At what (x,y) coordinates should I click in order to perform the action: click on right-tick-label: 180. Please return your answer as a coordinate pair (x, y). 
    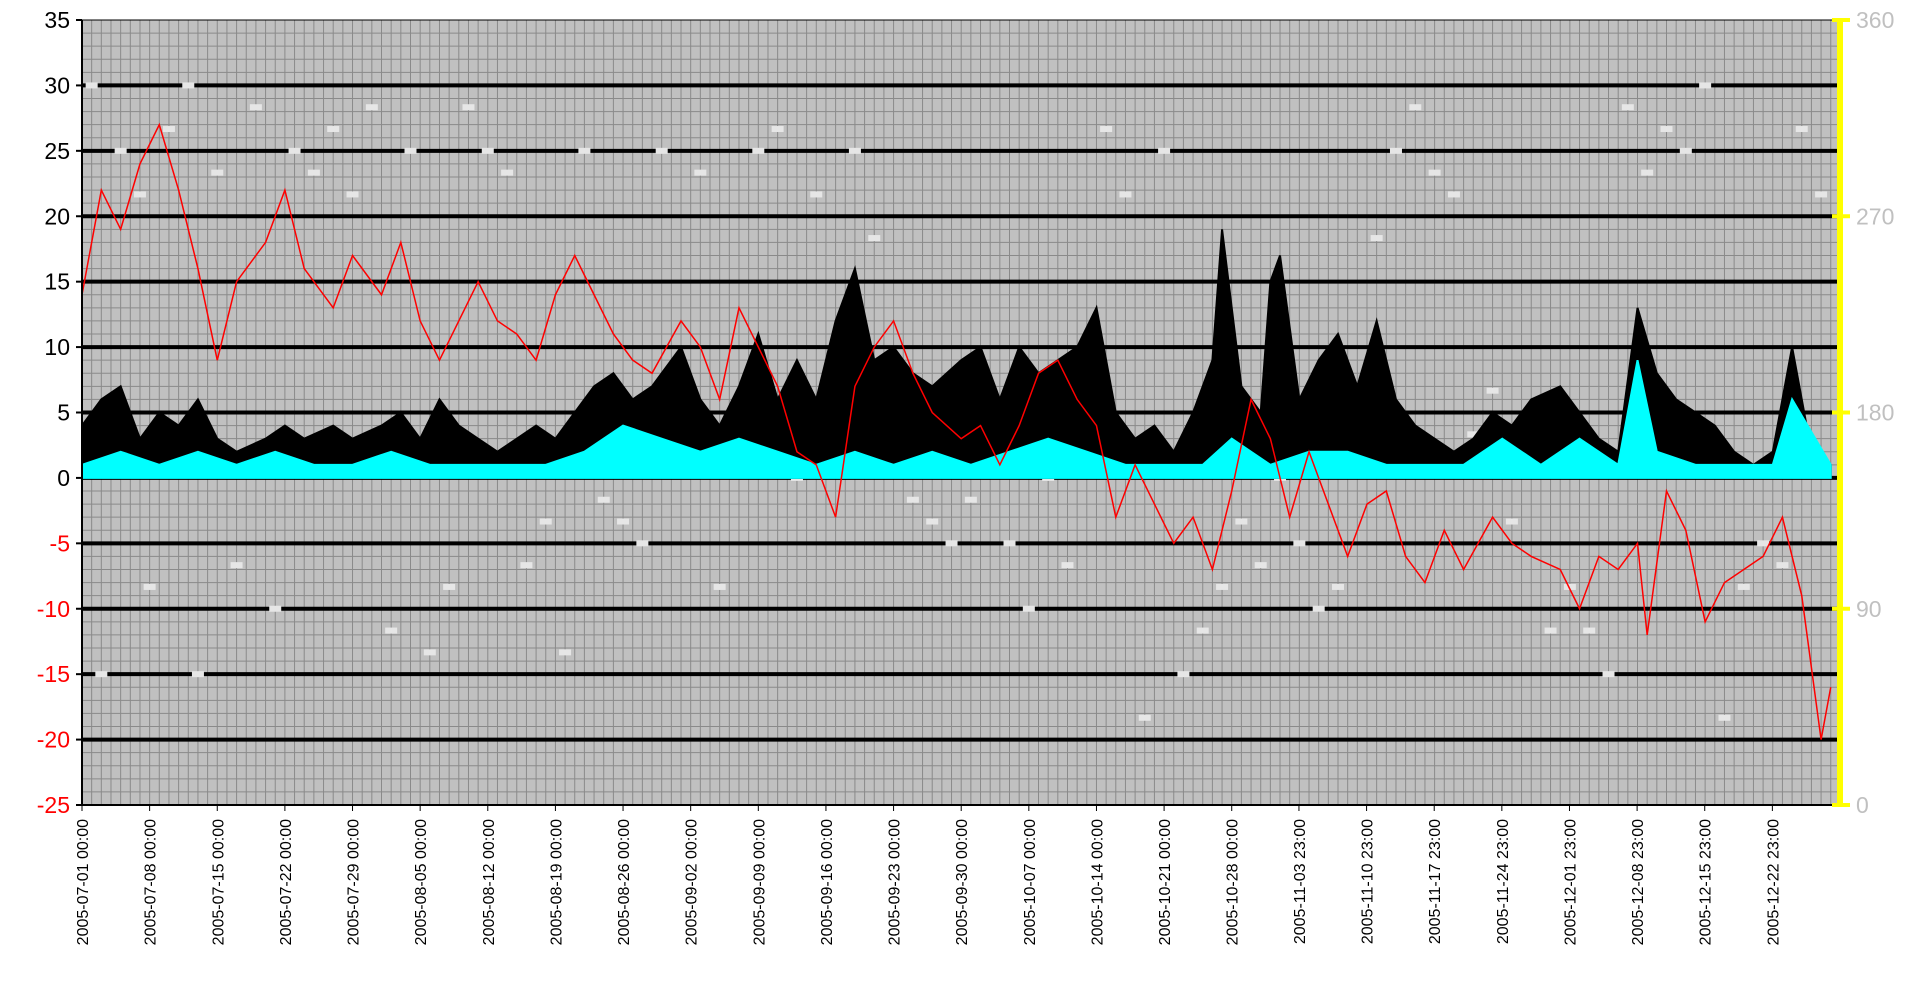
    Looking at the image, I should click on (1875, 413).